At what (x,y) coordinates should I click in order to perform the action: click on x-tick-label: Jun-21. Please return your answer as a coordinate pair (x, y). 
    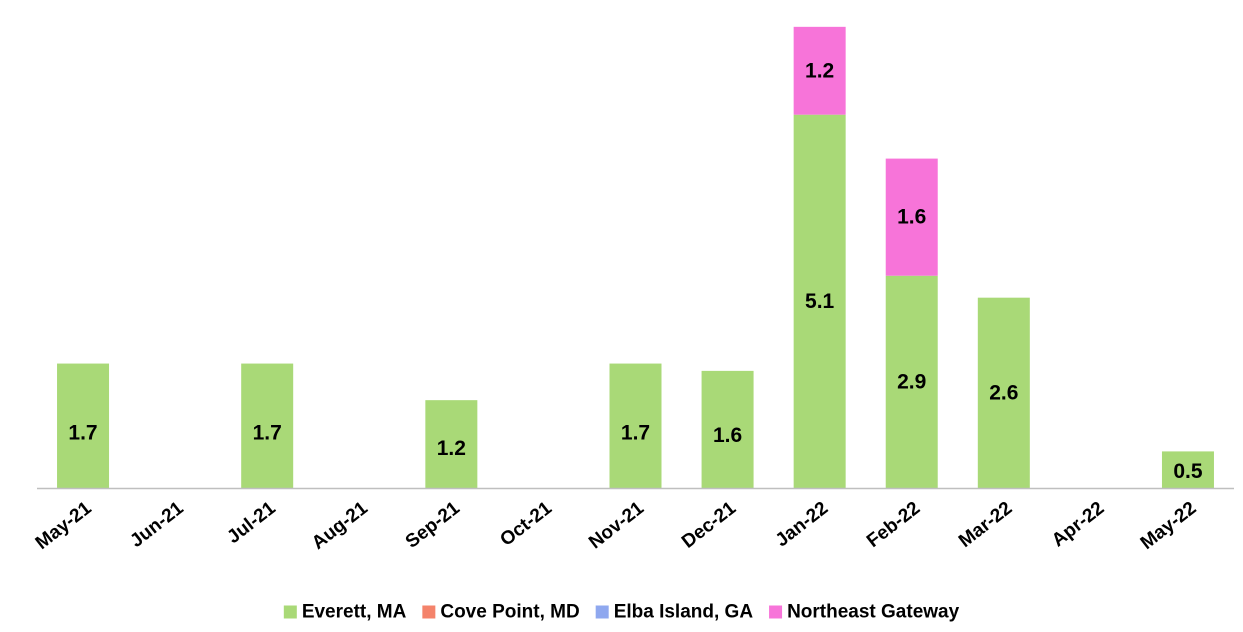
    Looking at the image, I should click on (157, 524).